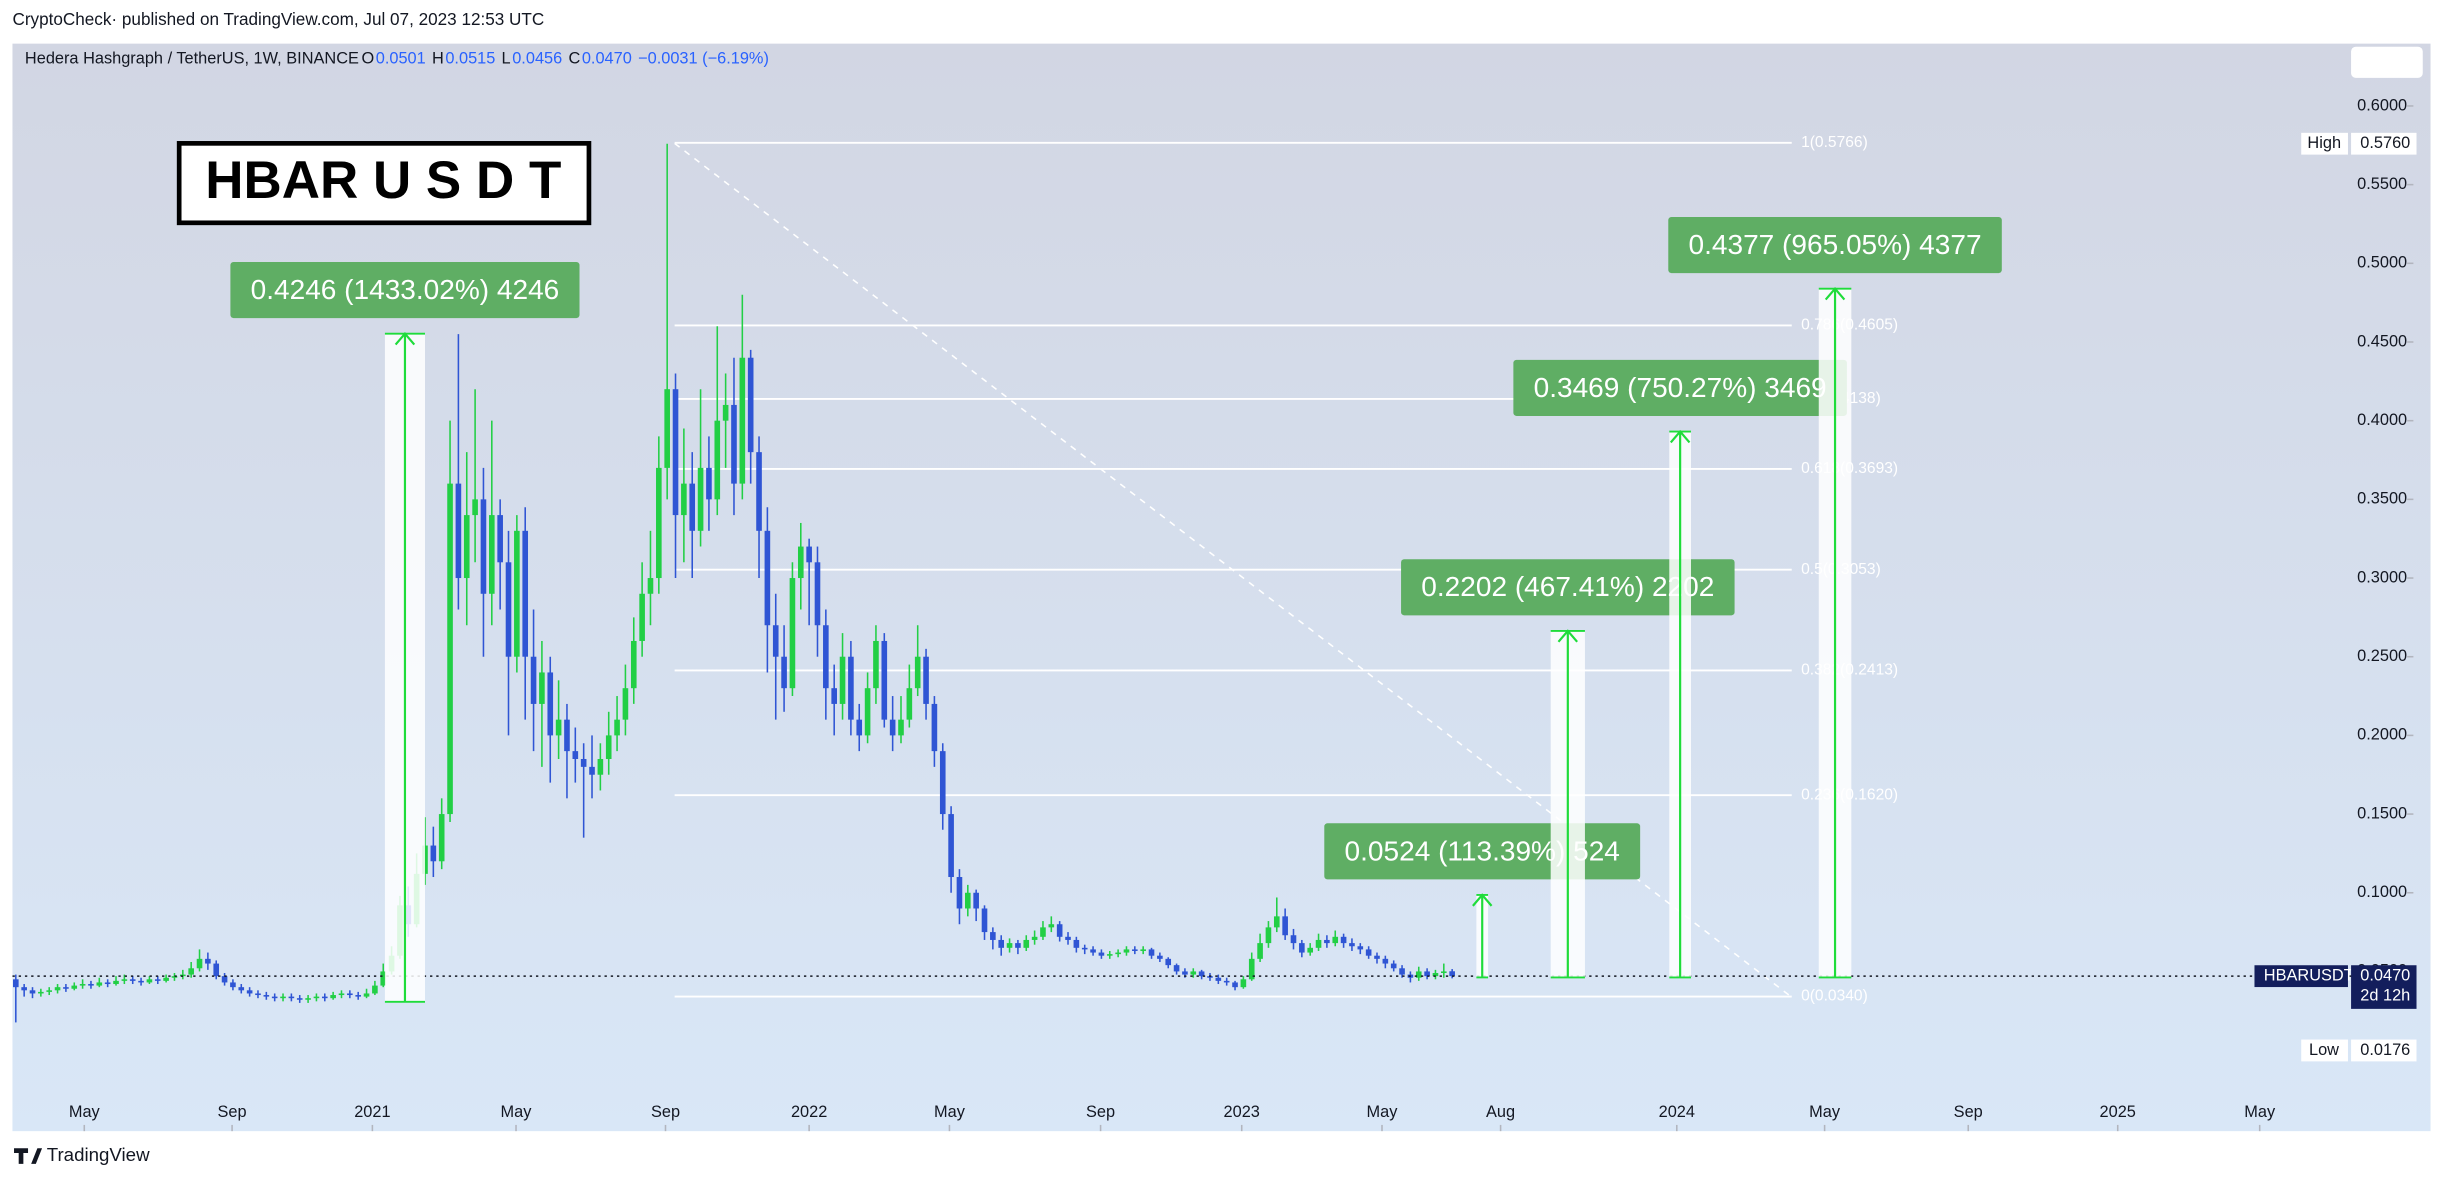 Image resolution: width=2443 pixels, height=1179 pixels. I want to click on measure-label: 0.3469 (750.27%) 3469, so click(1680, 387).